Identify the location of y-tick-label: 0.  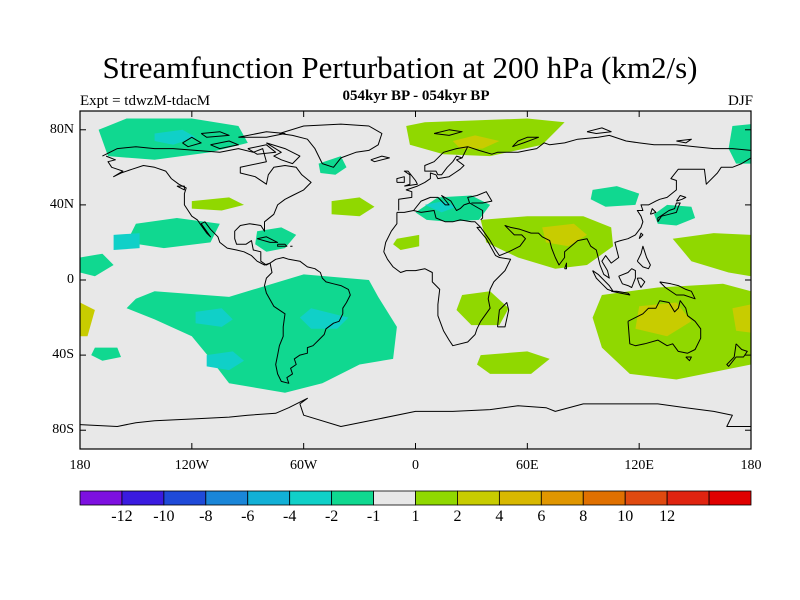
(70, 279).